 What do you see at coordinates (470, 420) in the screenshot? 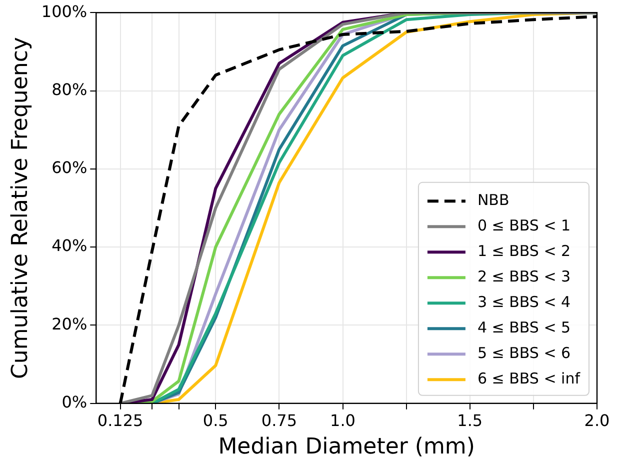
I see `x-tick-label: 1.5` at bounding box center [470, 420].